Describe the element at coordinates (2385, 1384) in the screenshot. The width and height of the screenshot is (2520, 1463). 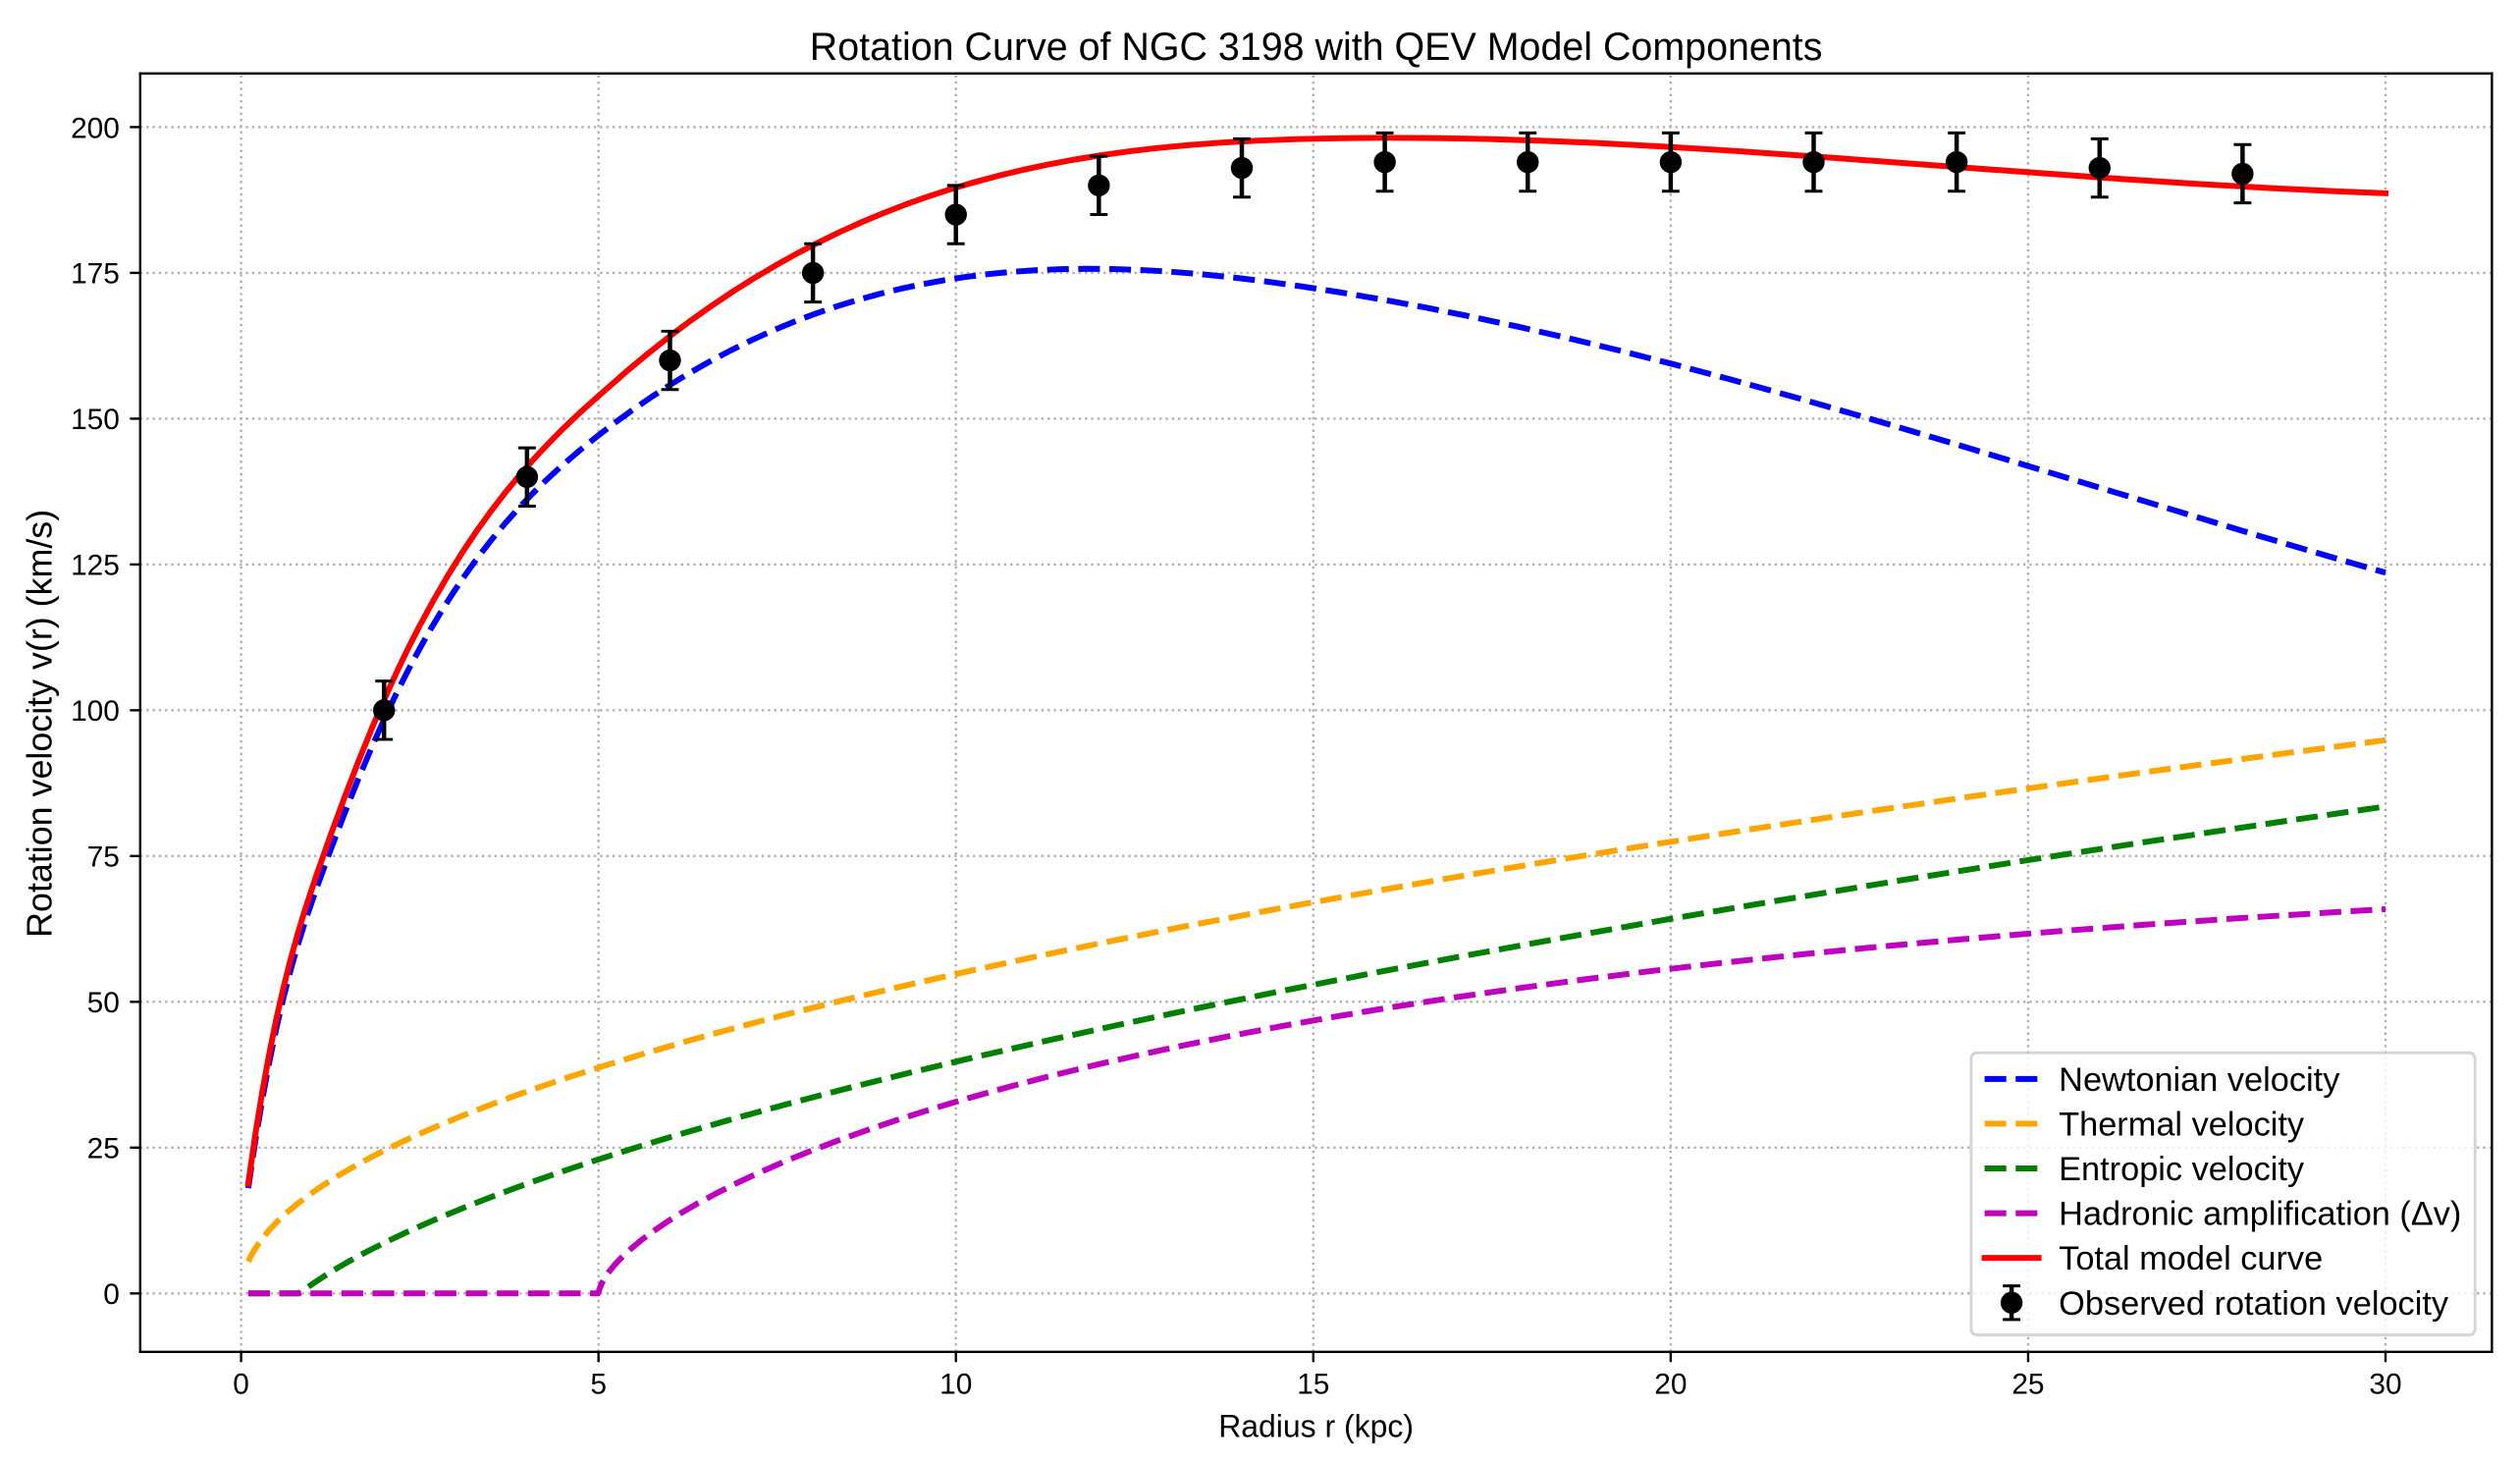
I see `svg-text: 30` at that location.